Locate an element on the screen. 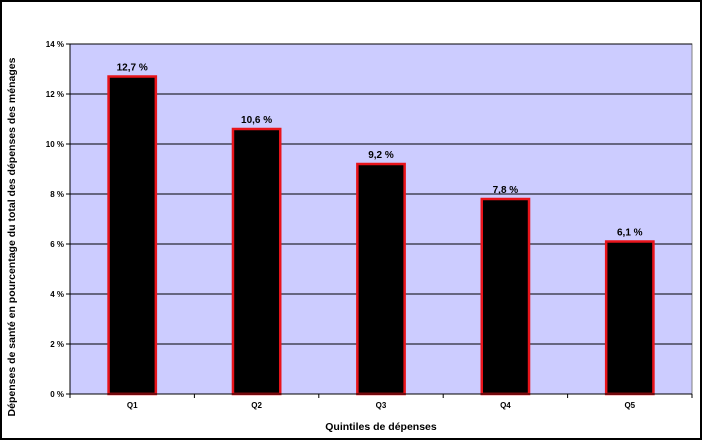 This screenshot has height=442, width=702. y-tick-label: 8 % is located at coordinates (57, 194).